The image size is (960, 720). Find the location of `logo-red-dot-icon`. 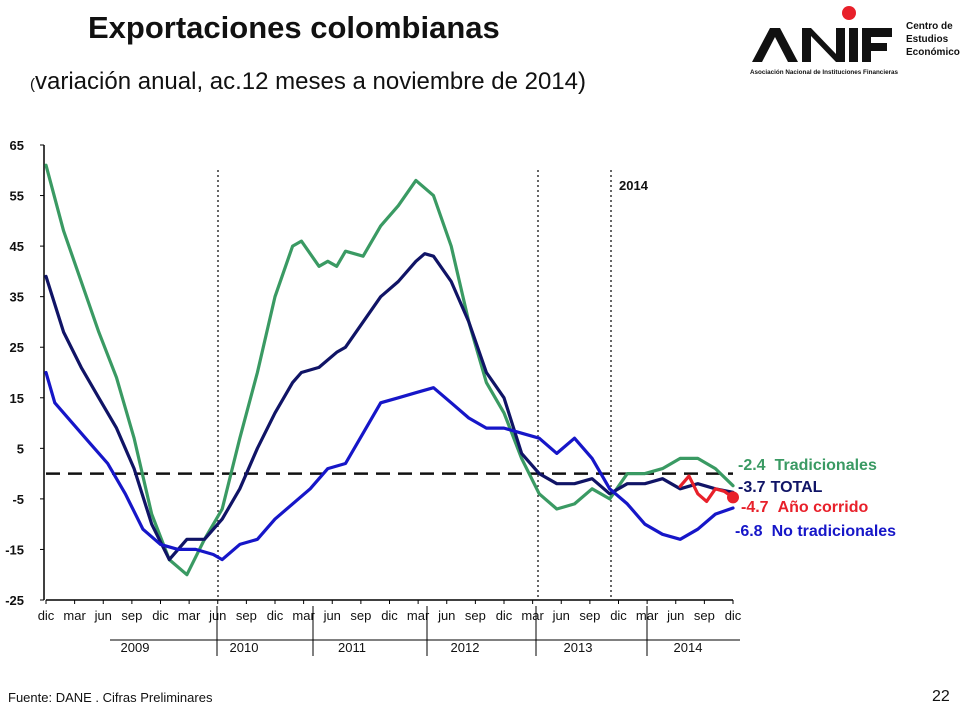

logo-red-dot-icon is located at coordinates (849, 13).